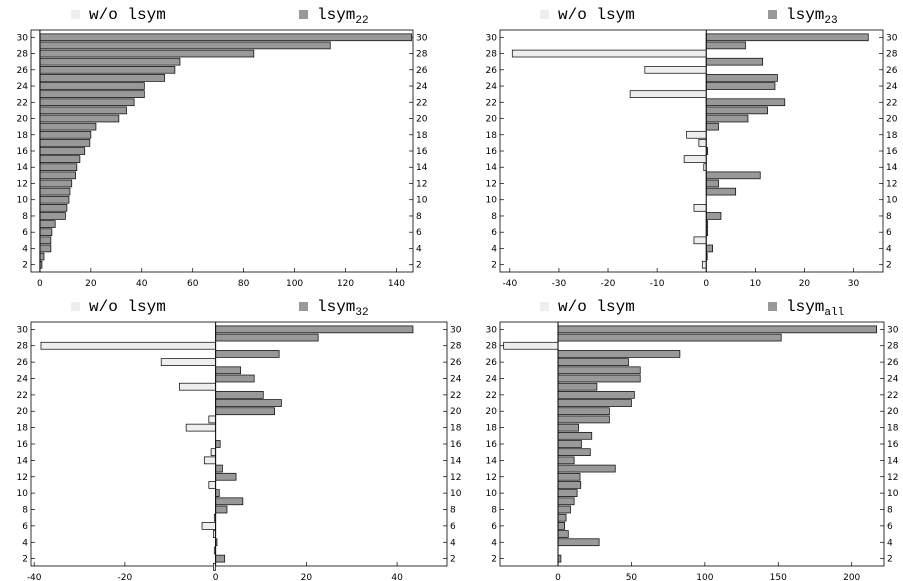 The image size is (903, 581). I want to click on y-tick-label: 18, so click(23, 429).